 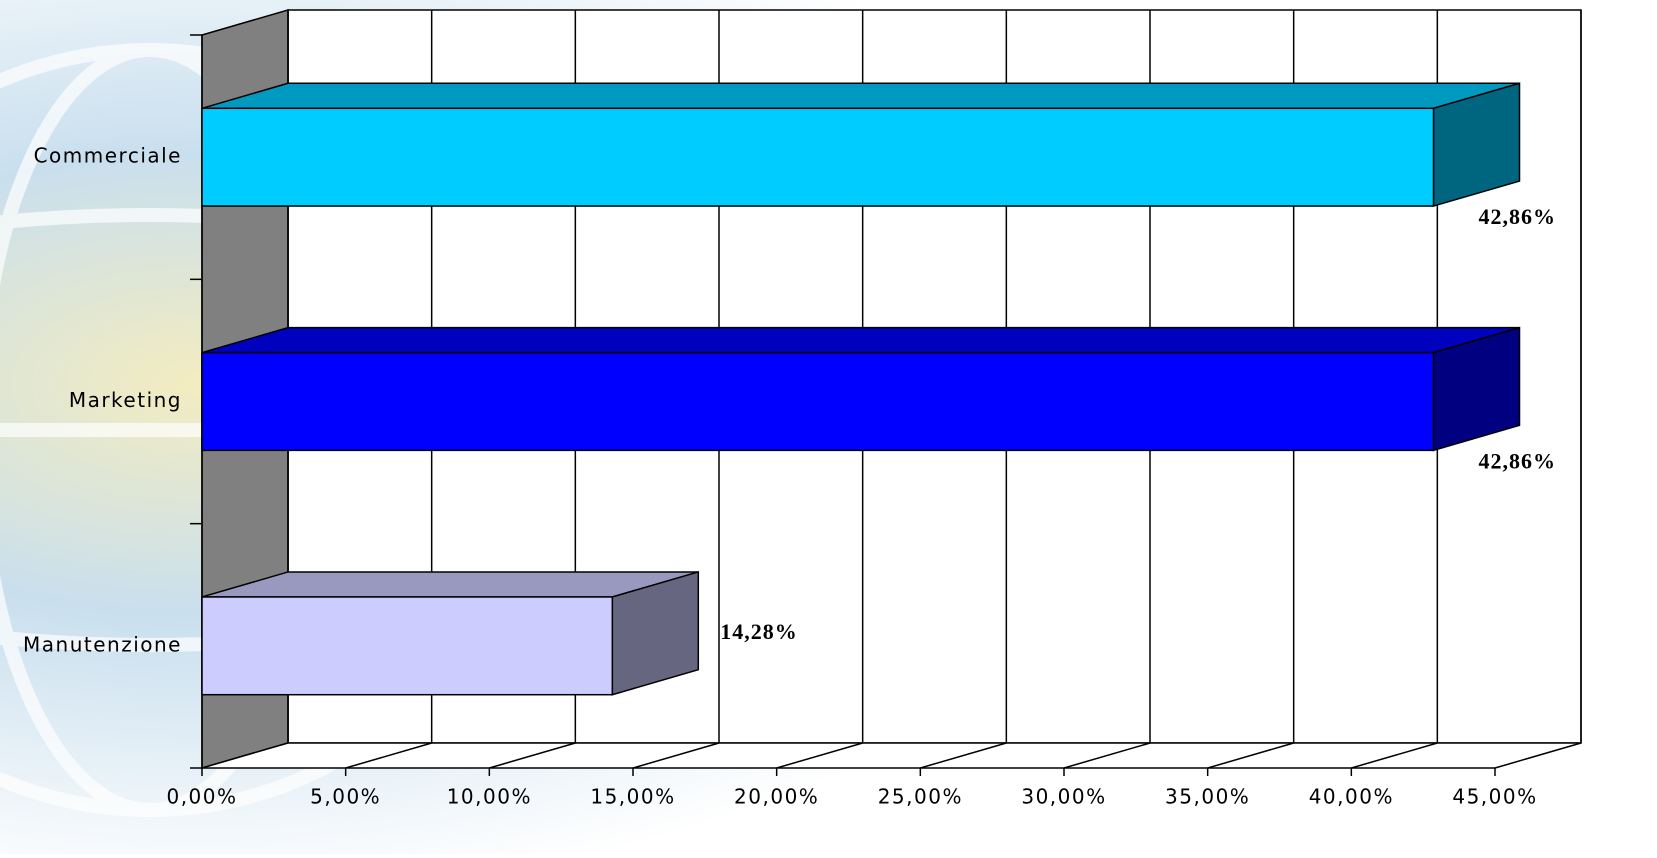 I want to click on x-tick-label: 30,00%, so click(x=1063, y=797).